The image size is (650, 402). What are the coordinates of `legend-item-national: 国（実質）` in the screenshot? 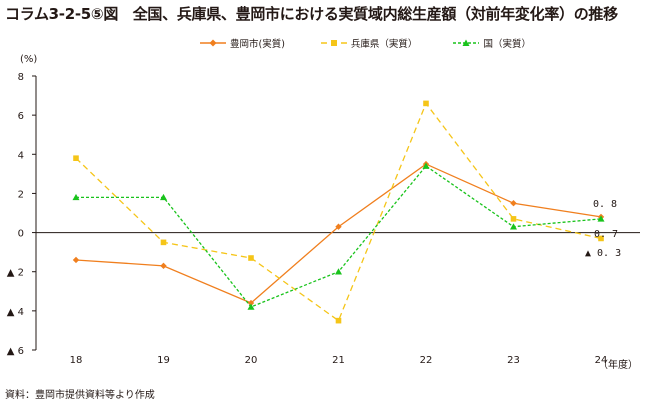 It's located at (492, 43).